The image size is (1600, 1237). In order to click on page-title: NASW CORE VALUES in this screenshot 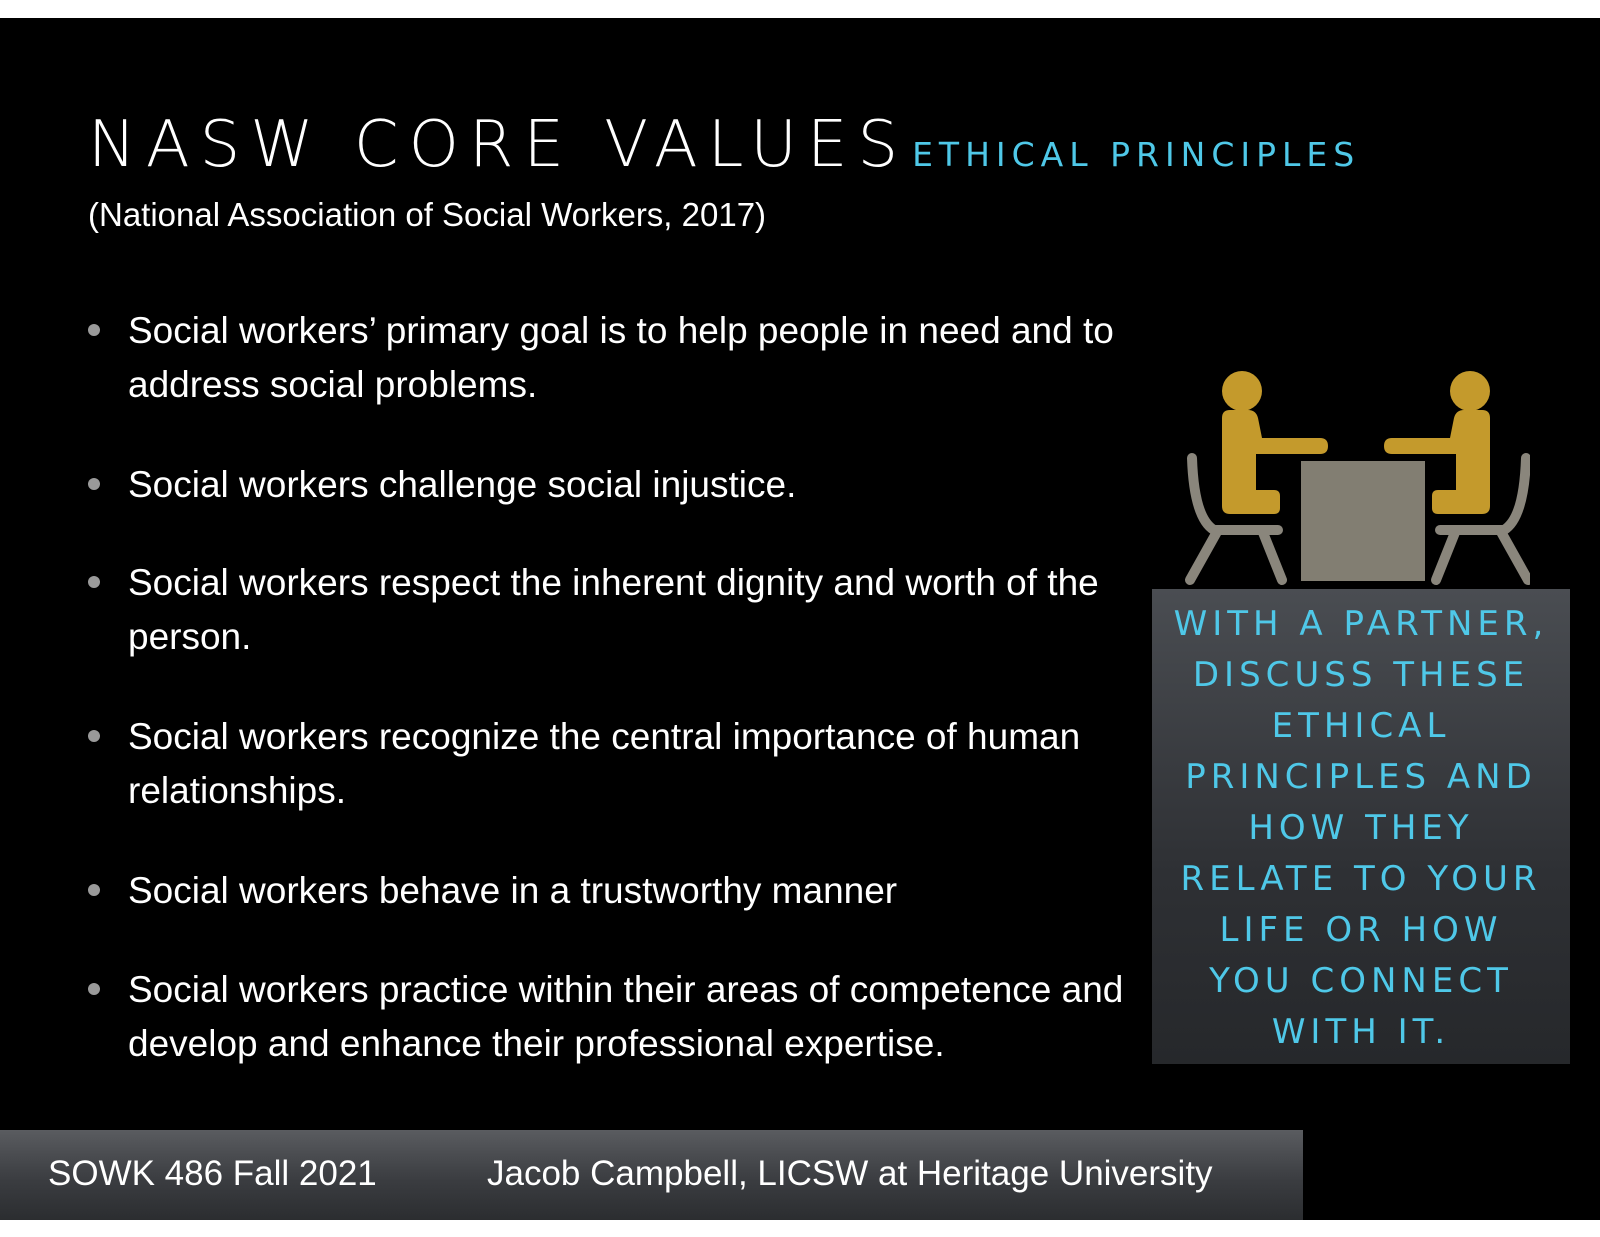, I will do `click(498, 145)`.